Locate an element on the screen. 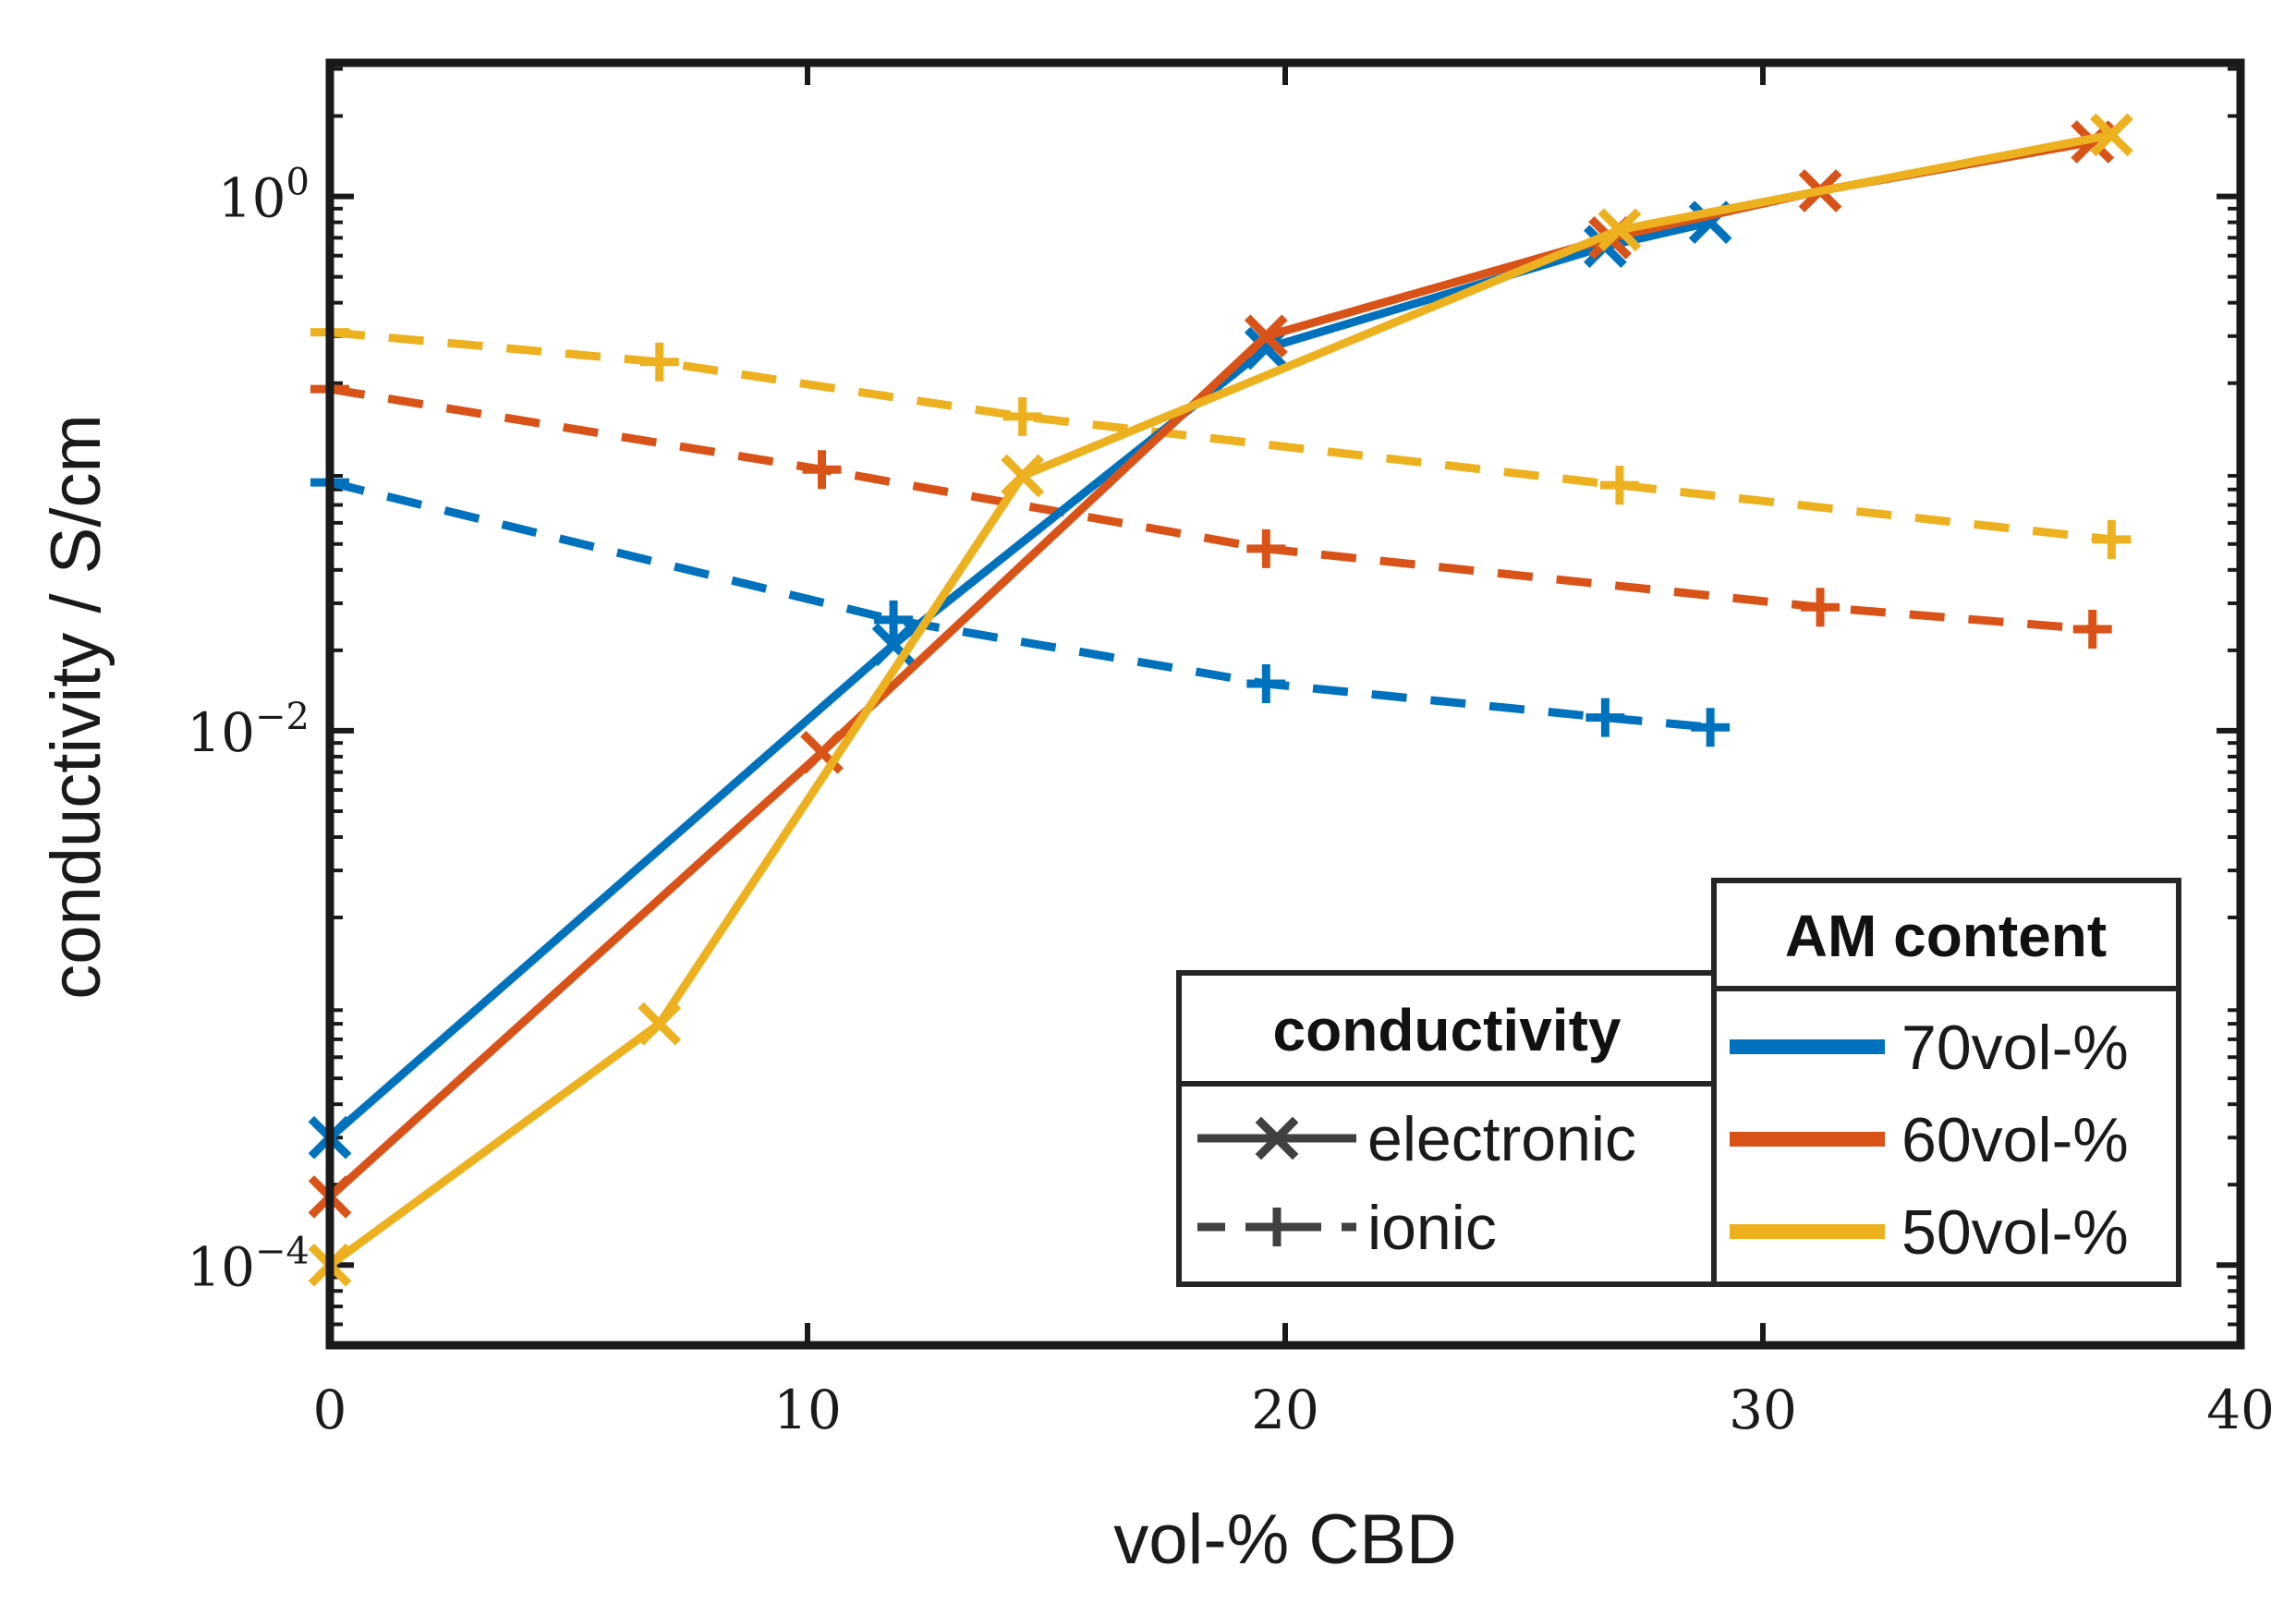 This screenshot has width=2296, height=1603. legend-am-label: 60vol-% is located at coordinates (2015, 1140).